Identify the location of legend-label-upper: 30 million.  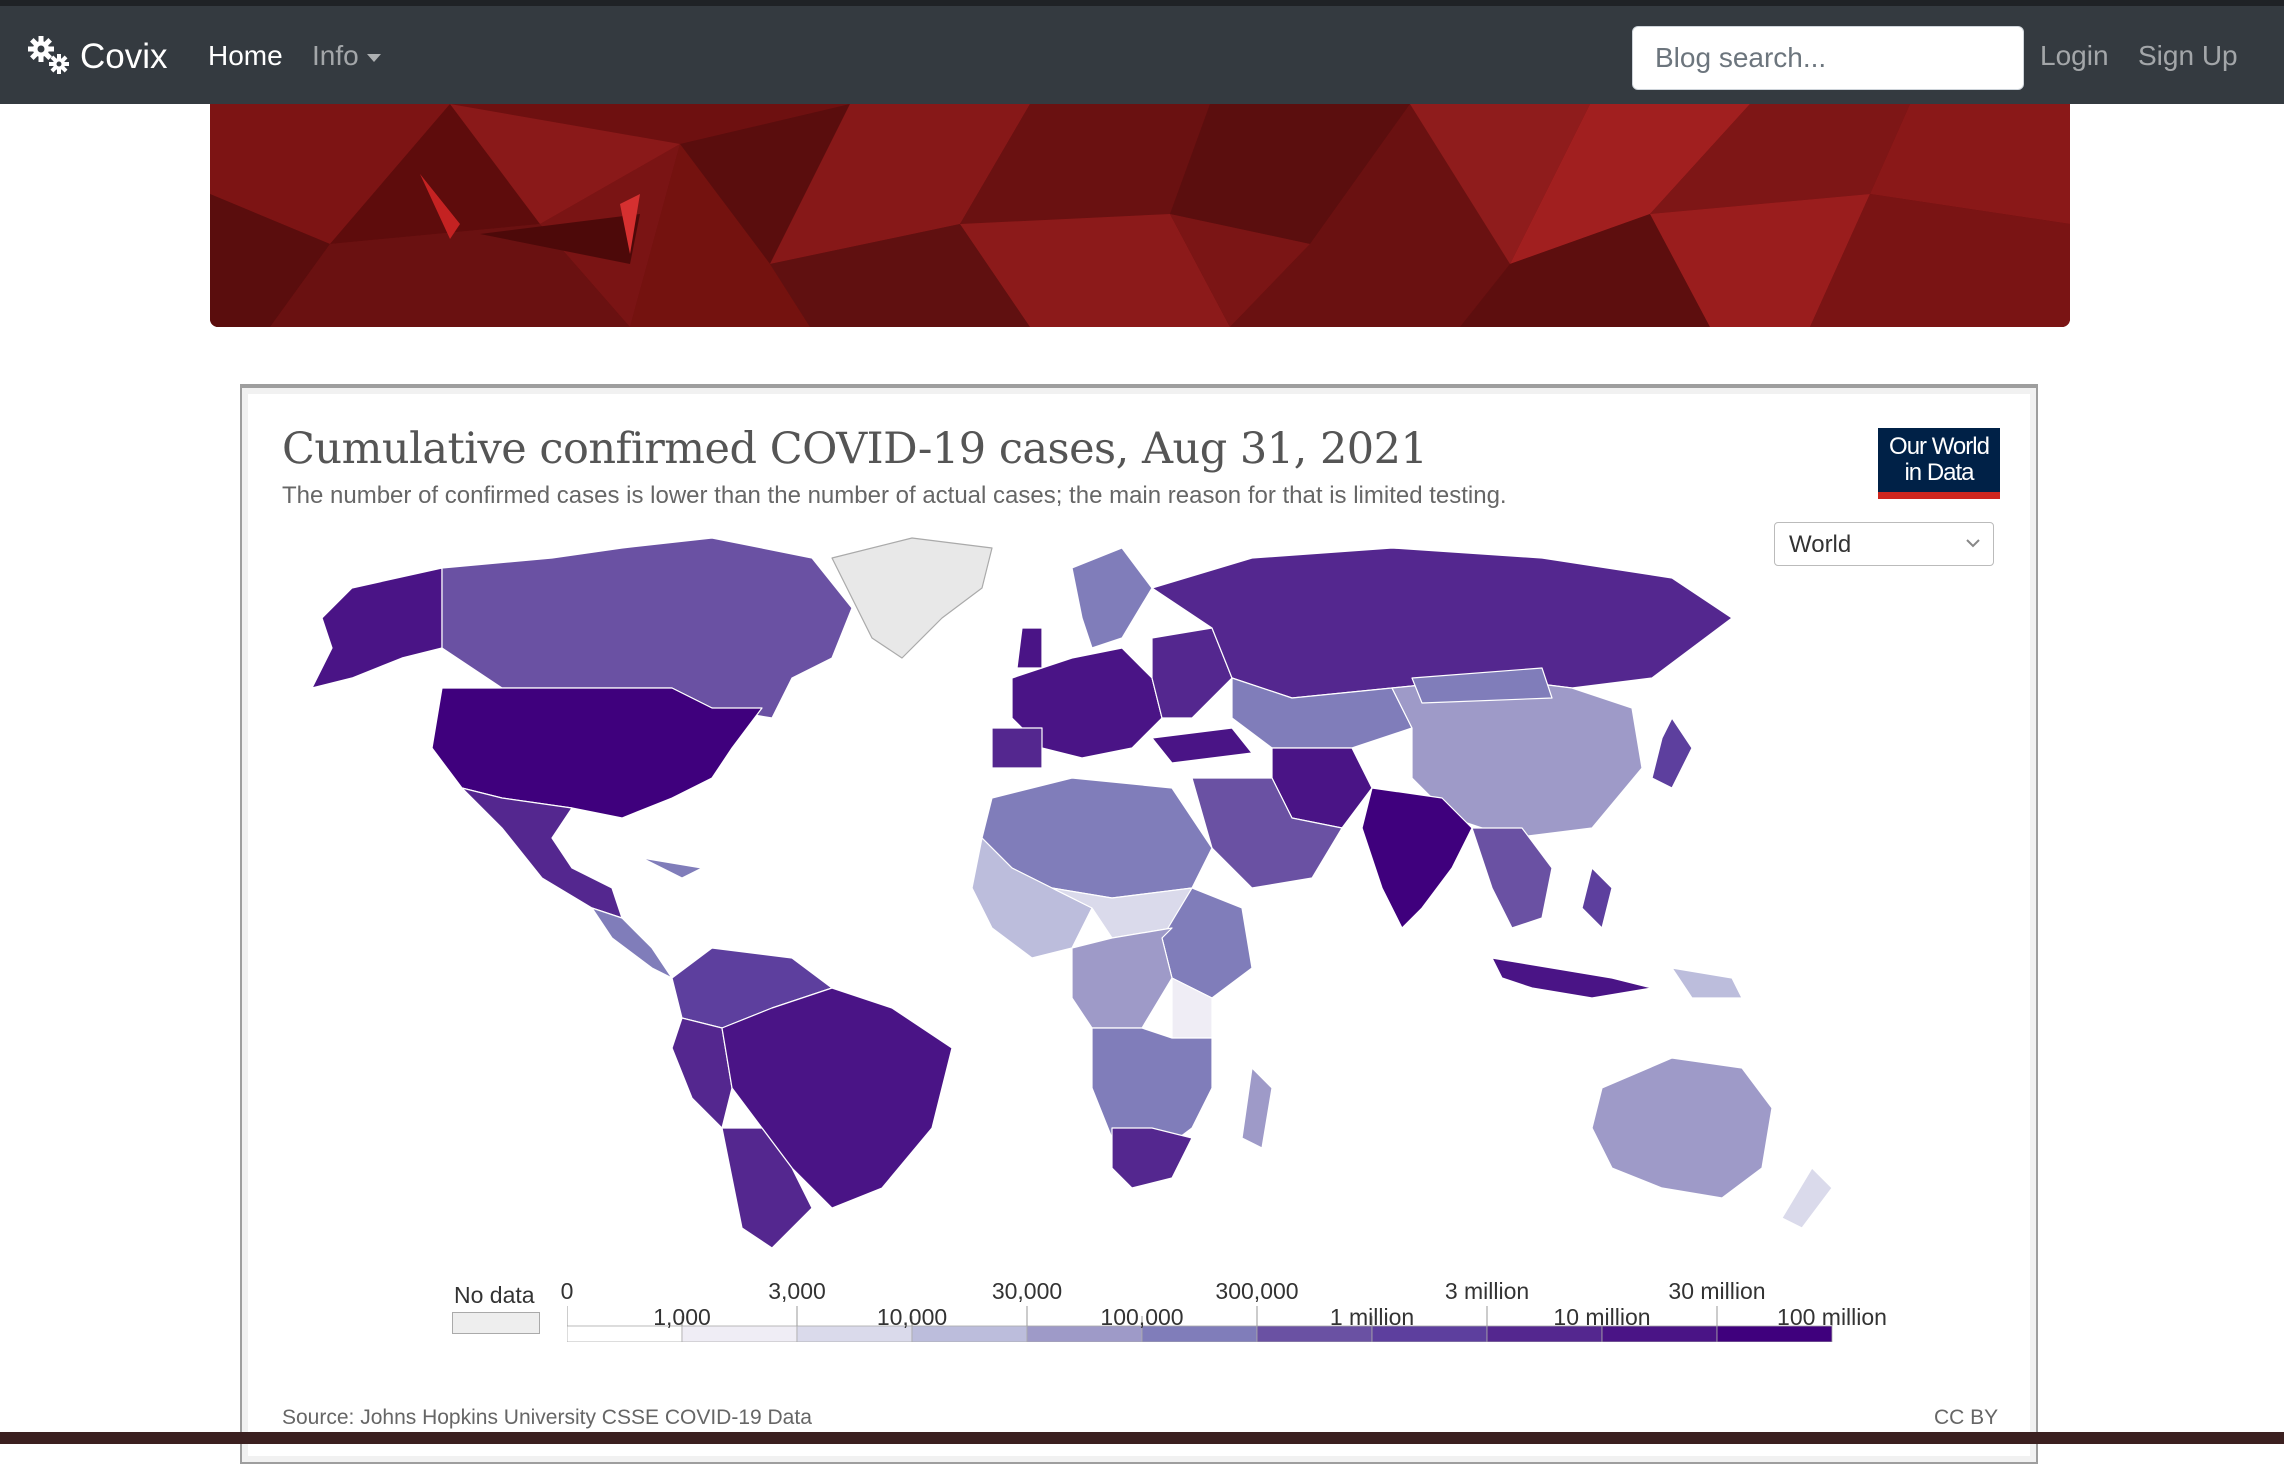
(1717, 1291).